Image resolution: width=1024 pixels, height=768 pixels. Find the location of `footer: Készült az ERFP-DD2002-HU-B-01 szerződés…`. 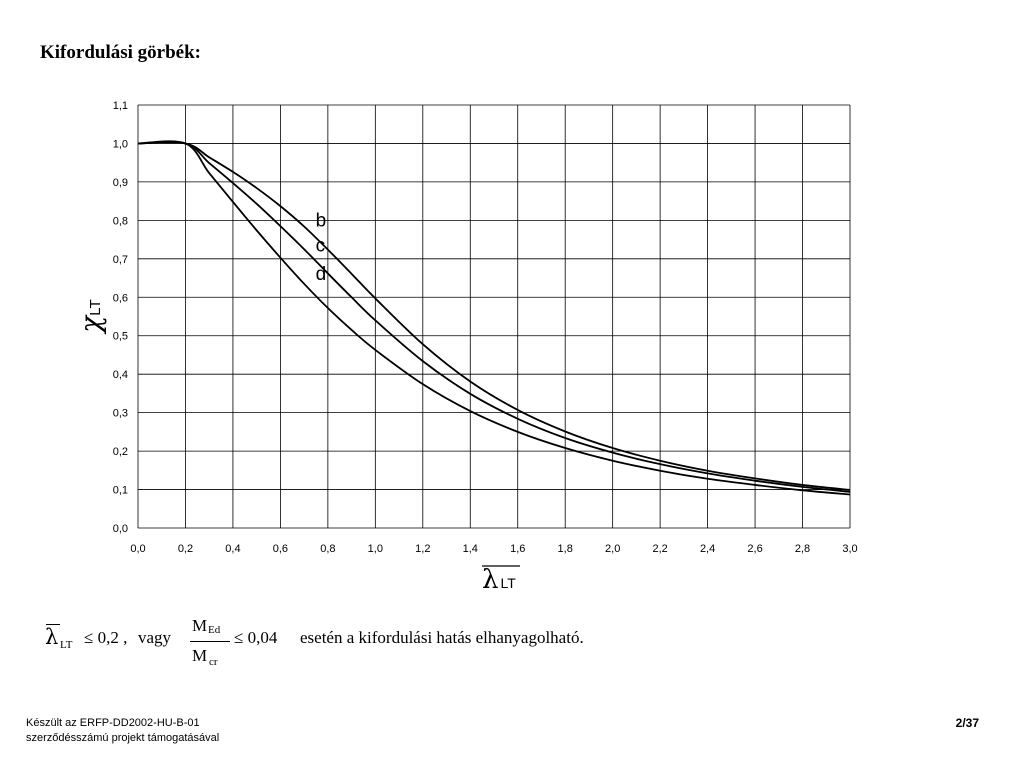

footer: Készült az ERFP-DD2002-HU-B-01 szerződés… is located at coordinates (122, 731).